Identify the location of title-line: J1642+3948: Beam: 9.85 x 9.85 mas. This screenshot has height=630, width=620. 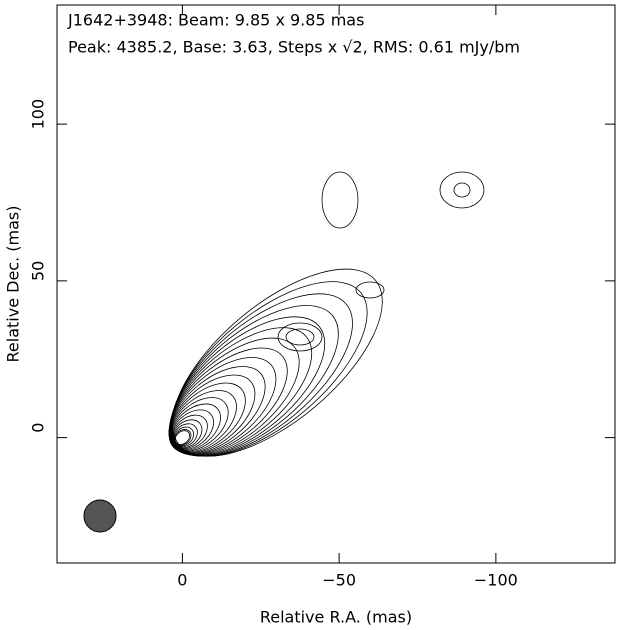
(215, 20).